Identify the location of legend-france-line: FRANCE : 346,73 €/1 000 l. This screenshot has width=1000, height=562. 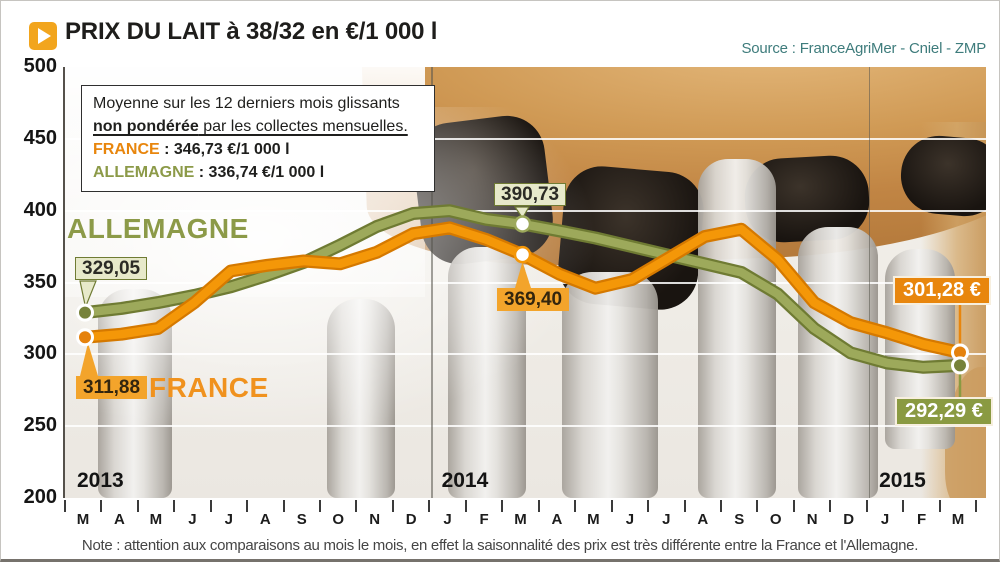
(258, 149).